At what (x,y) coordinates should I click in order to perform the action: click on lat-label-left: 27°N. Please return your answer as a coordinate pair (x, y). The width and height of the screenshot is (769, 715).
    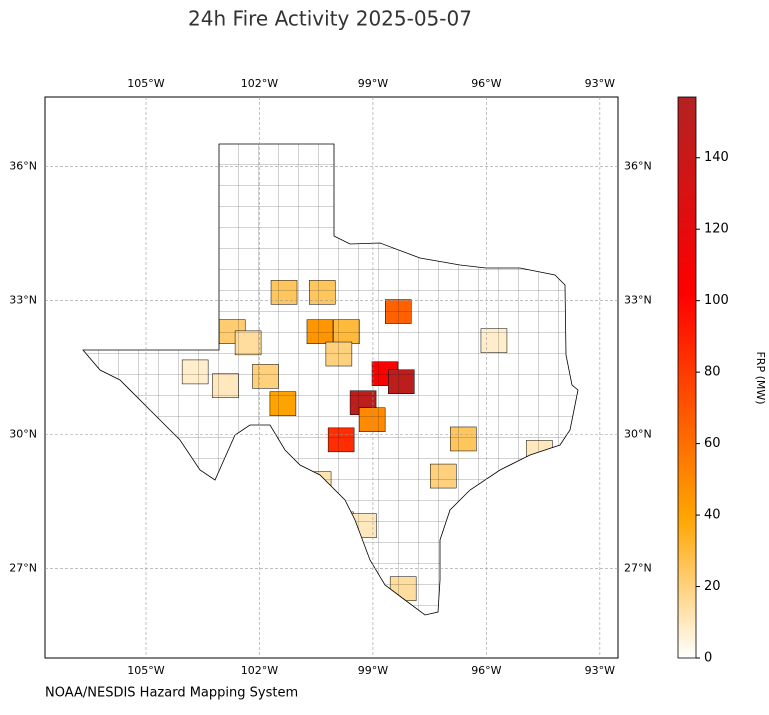
    Looking at the image, I should click on (23, 568).